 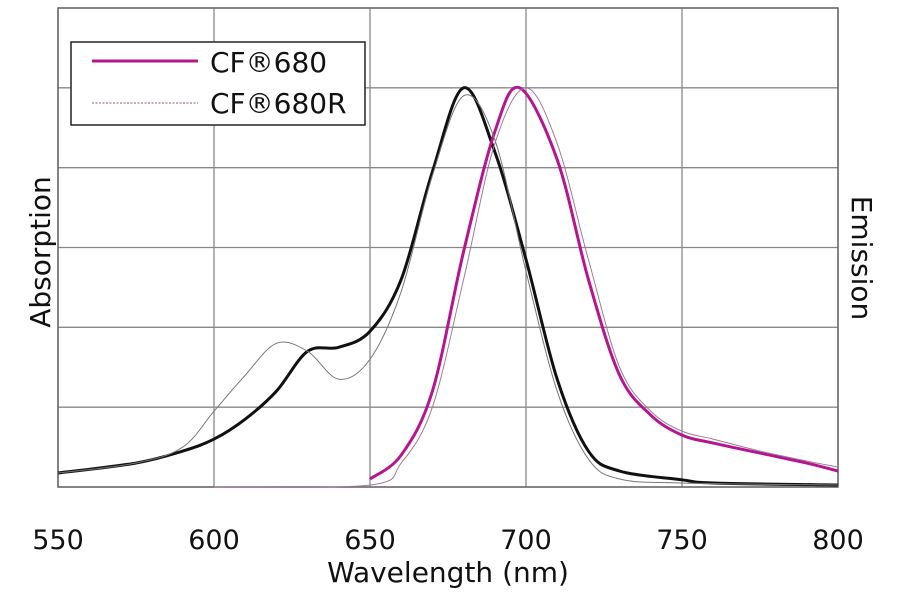 I want to click on x-tick-label: 550, so click(x=58, y=540).